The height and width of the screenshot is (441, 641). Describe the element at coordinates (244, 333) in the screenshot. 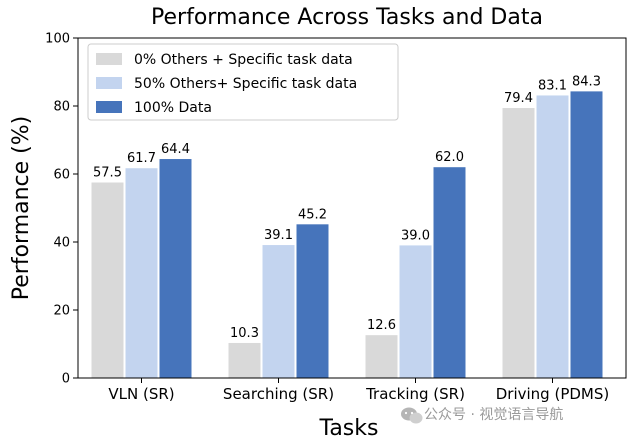

I see `data-label: 10.3` at that location.